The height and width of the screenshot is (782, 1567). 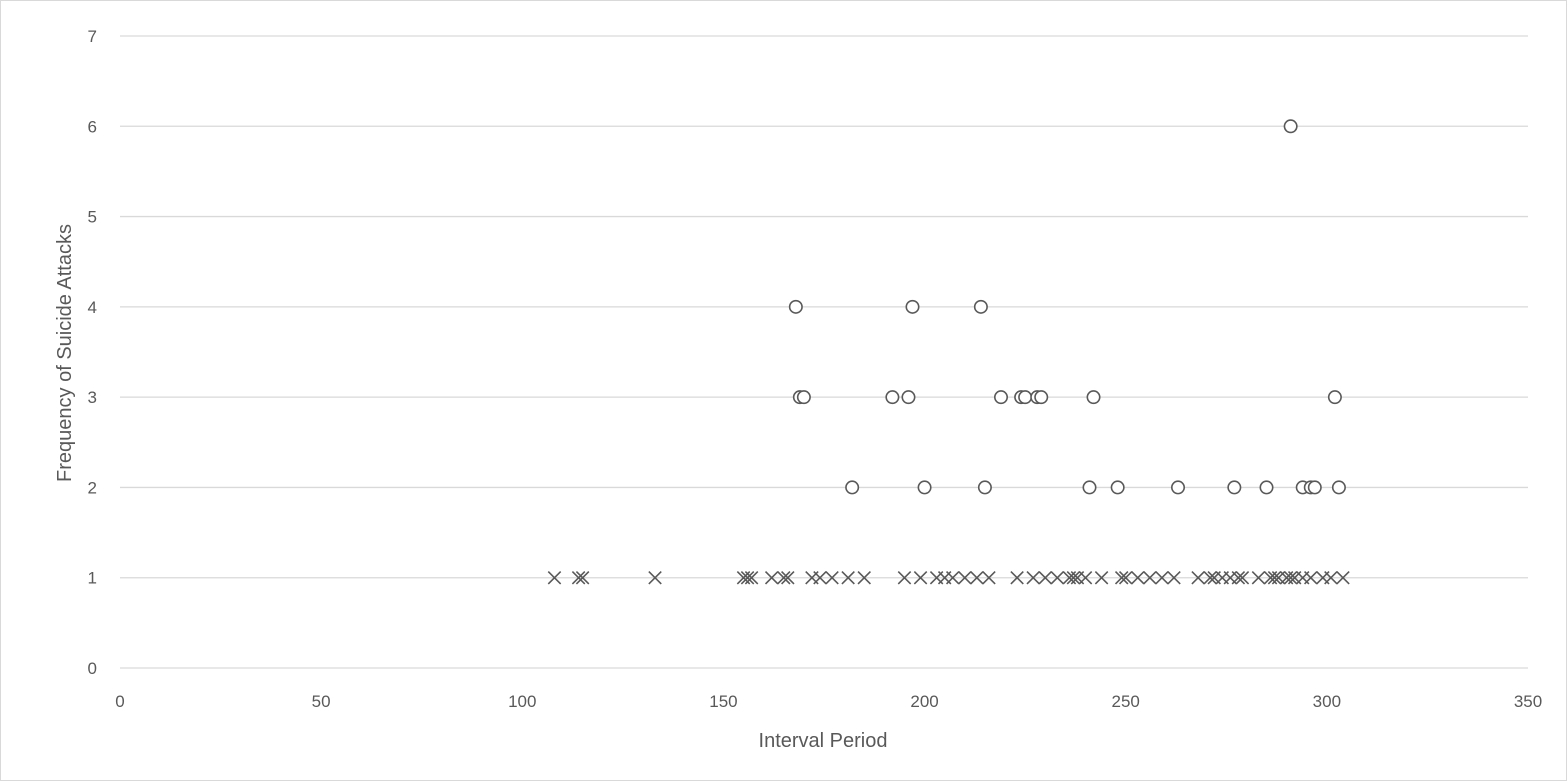 I want to click on y-tick-label: 7, so click(x=92, y=36).